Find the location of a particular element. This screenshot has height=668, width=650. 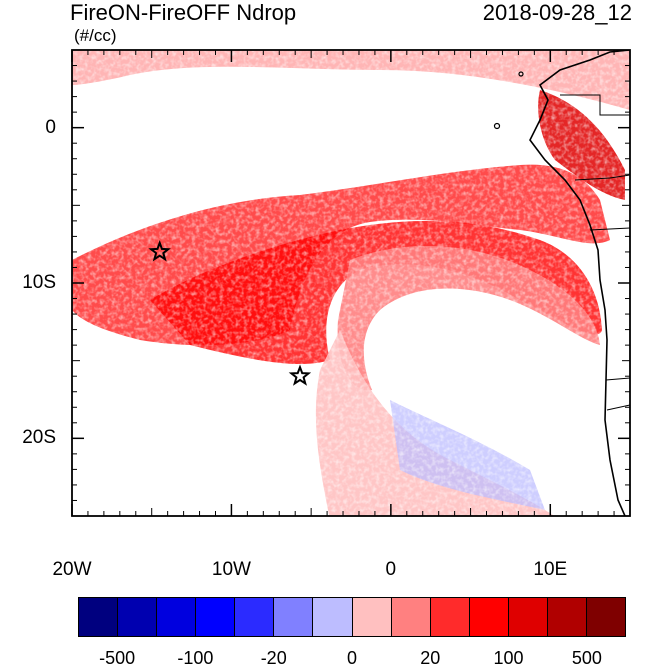

lon-tick-label: 0 is located at coordinates (391, 569).